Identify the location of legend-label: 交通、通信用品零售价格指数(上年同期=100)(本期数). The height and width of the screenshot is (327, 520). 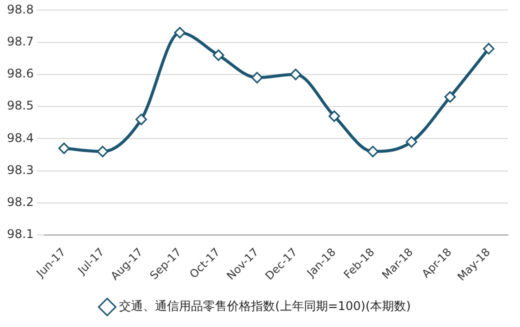
(265, 306).